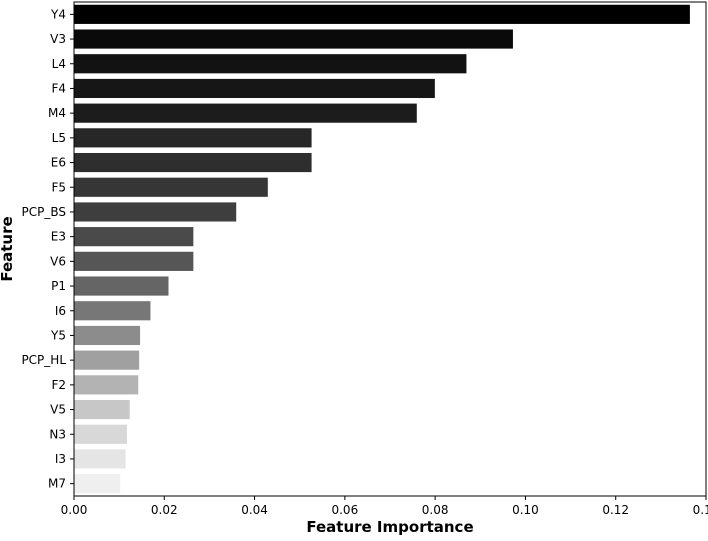 This screenshot has height=541, width=708. I want to click on bar-l5, so click(193, 138).